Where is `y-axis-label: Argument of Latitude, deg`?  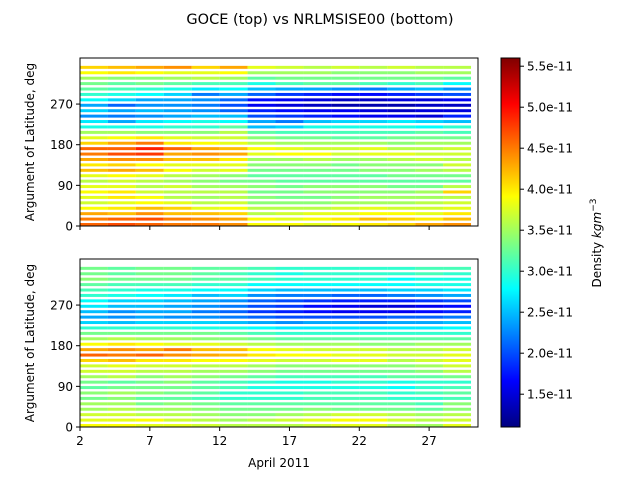
y-axis-label: Argument of Latitude, deg is located at coordinates (30, 343).